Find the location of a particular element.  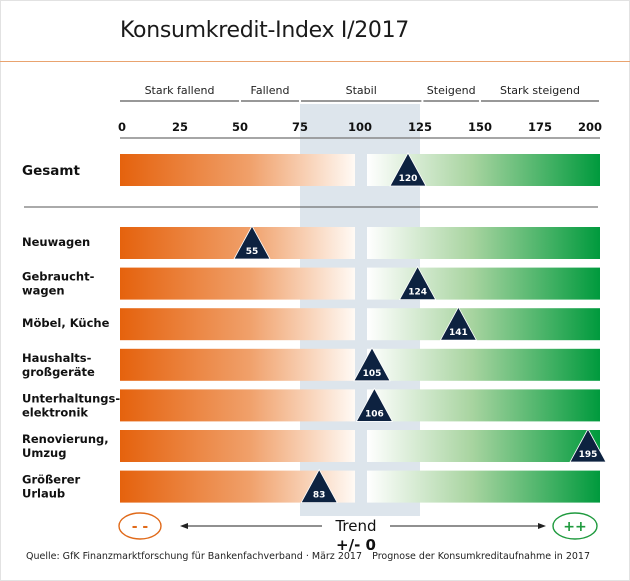

trend-value: +/- 0 is located at coordinates (356, 545).